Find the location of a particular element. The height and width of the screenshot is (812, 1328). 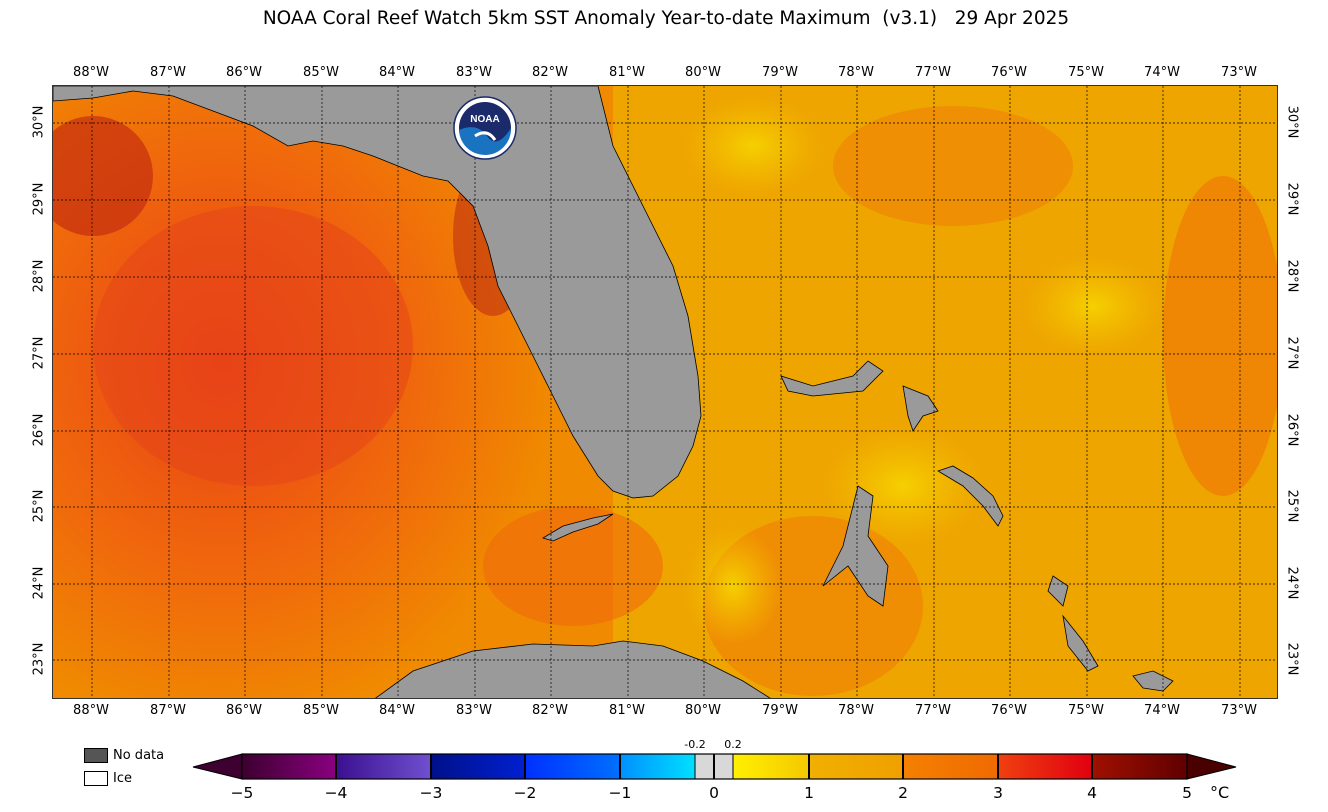

andros-island is located at coordinates (855, 546).